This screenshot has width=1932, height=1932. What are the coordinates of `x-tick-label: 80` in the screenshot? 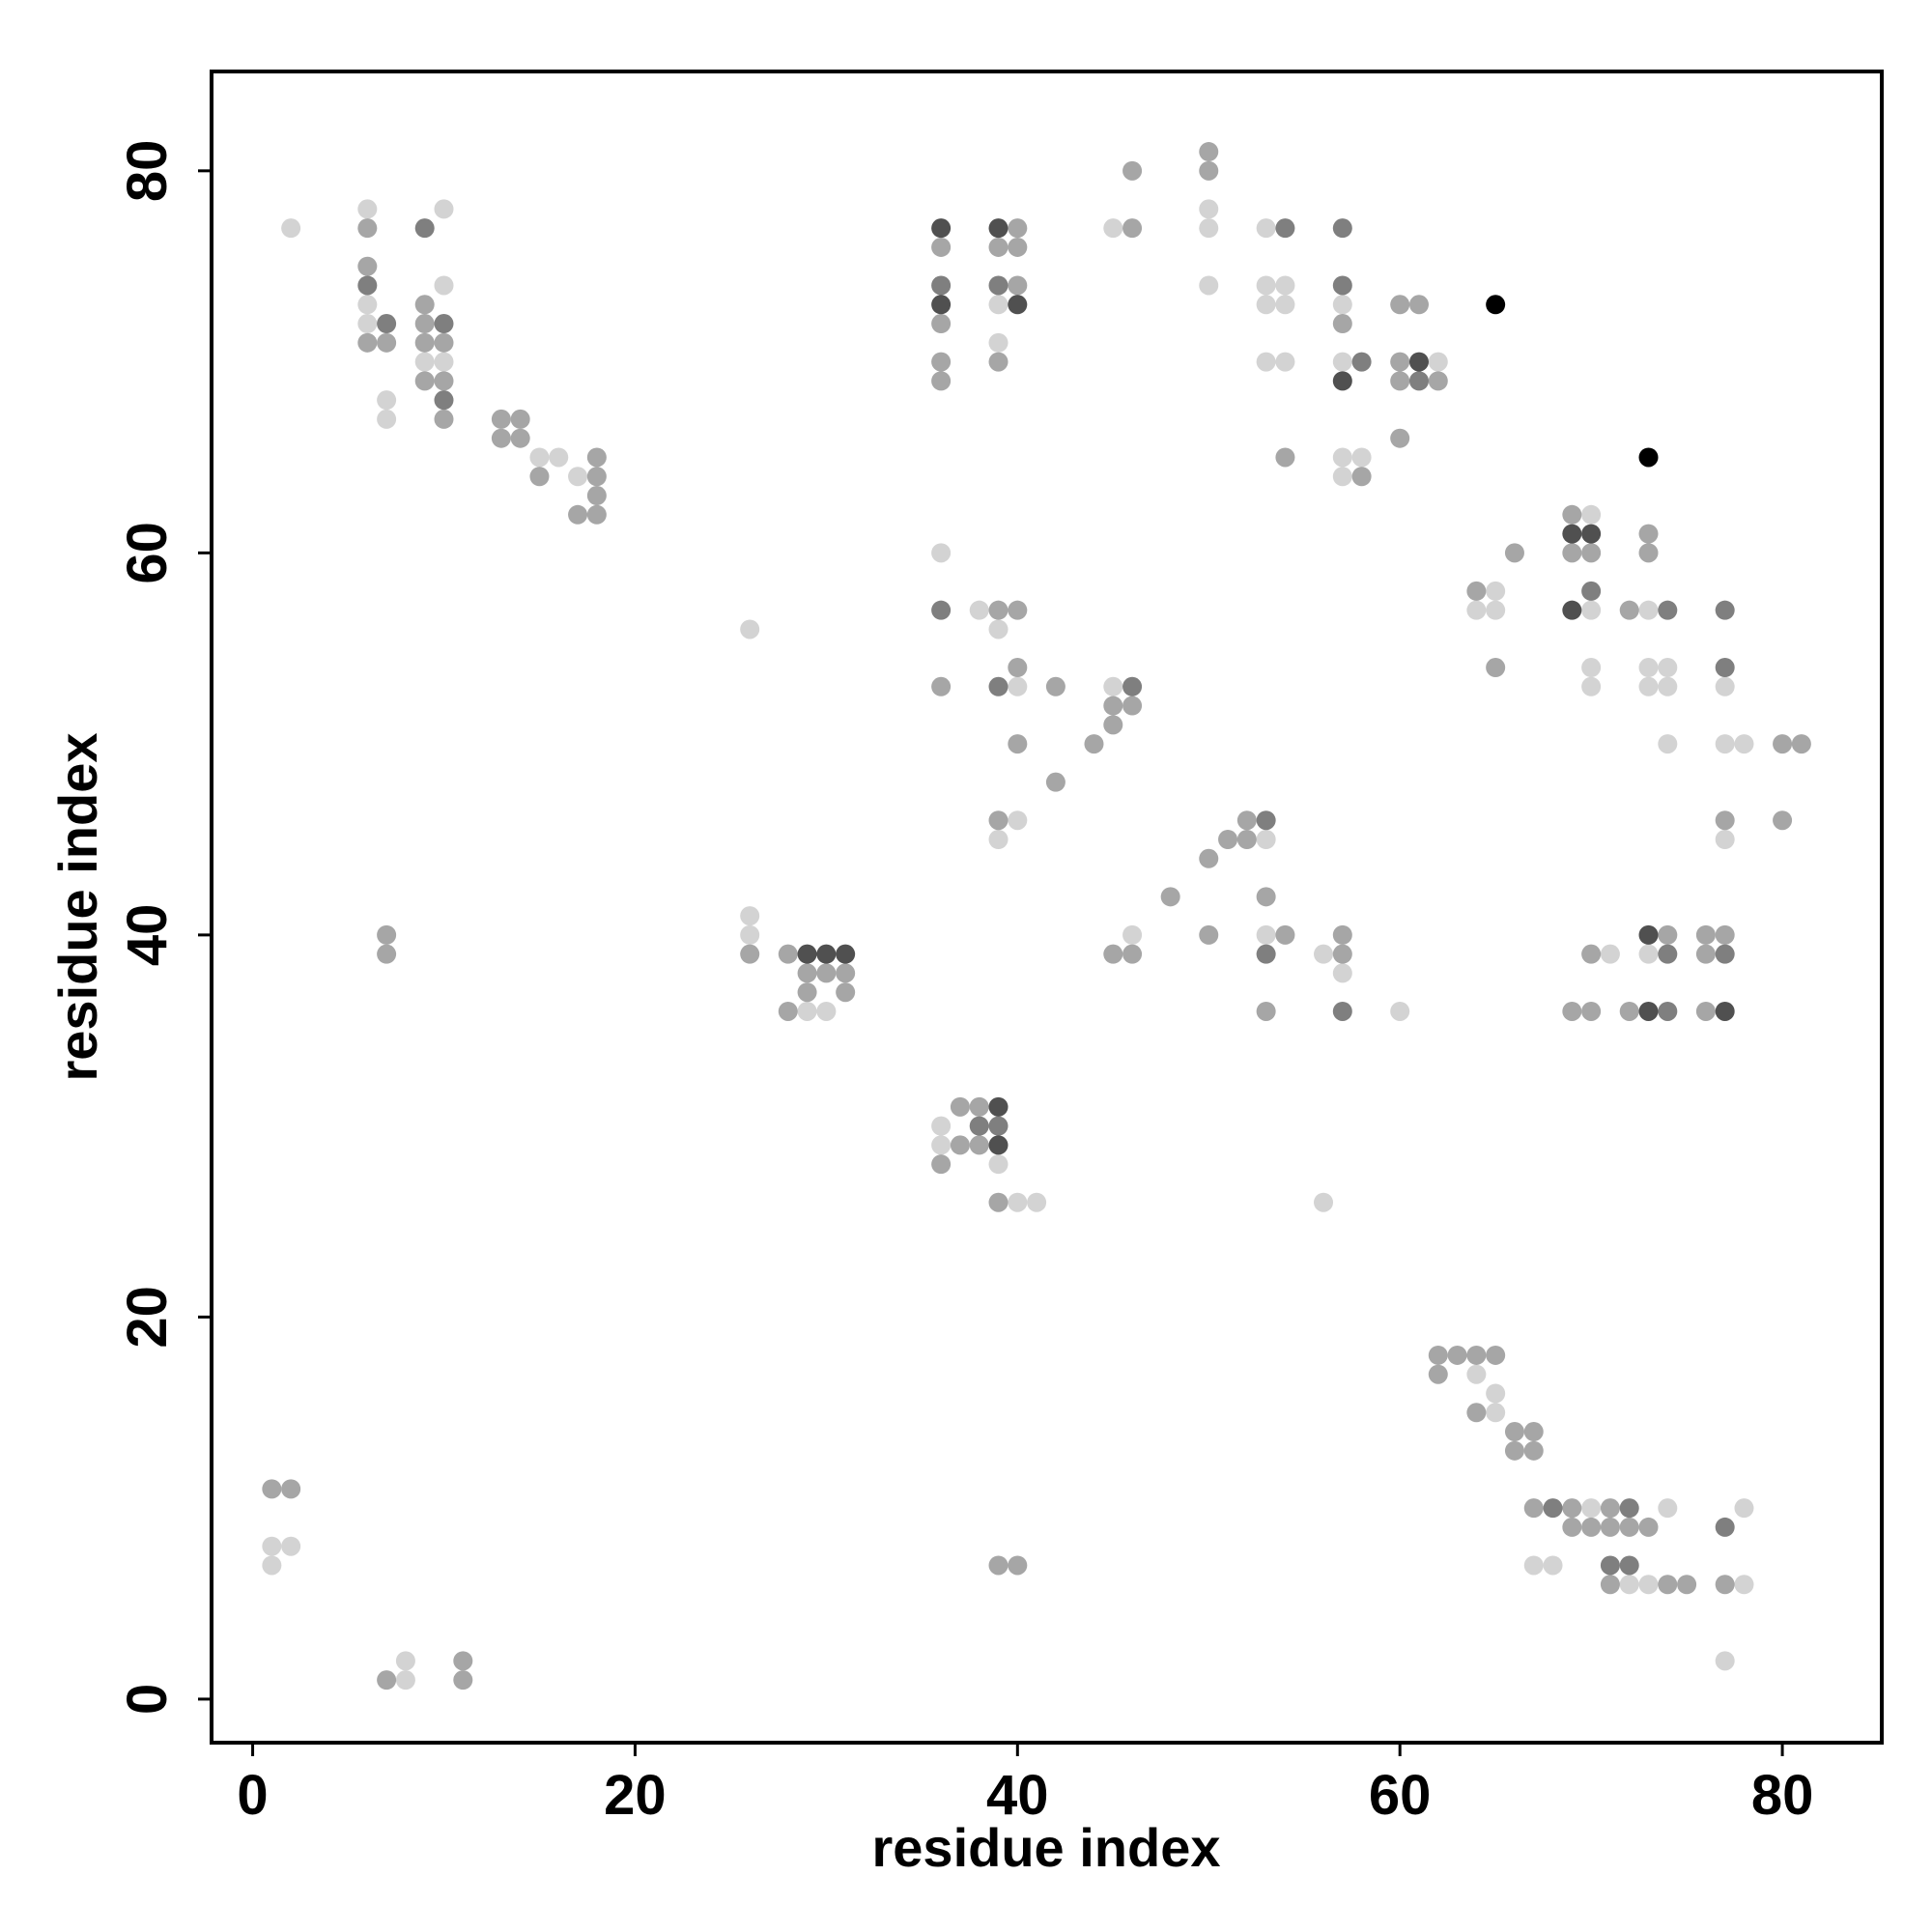 It's located at (1782, 1795).